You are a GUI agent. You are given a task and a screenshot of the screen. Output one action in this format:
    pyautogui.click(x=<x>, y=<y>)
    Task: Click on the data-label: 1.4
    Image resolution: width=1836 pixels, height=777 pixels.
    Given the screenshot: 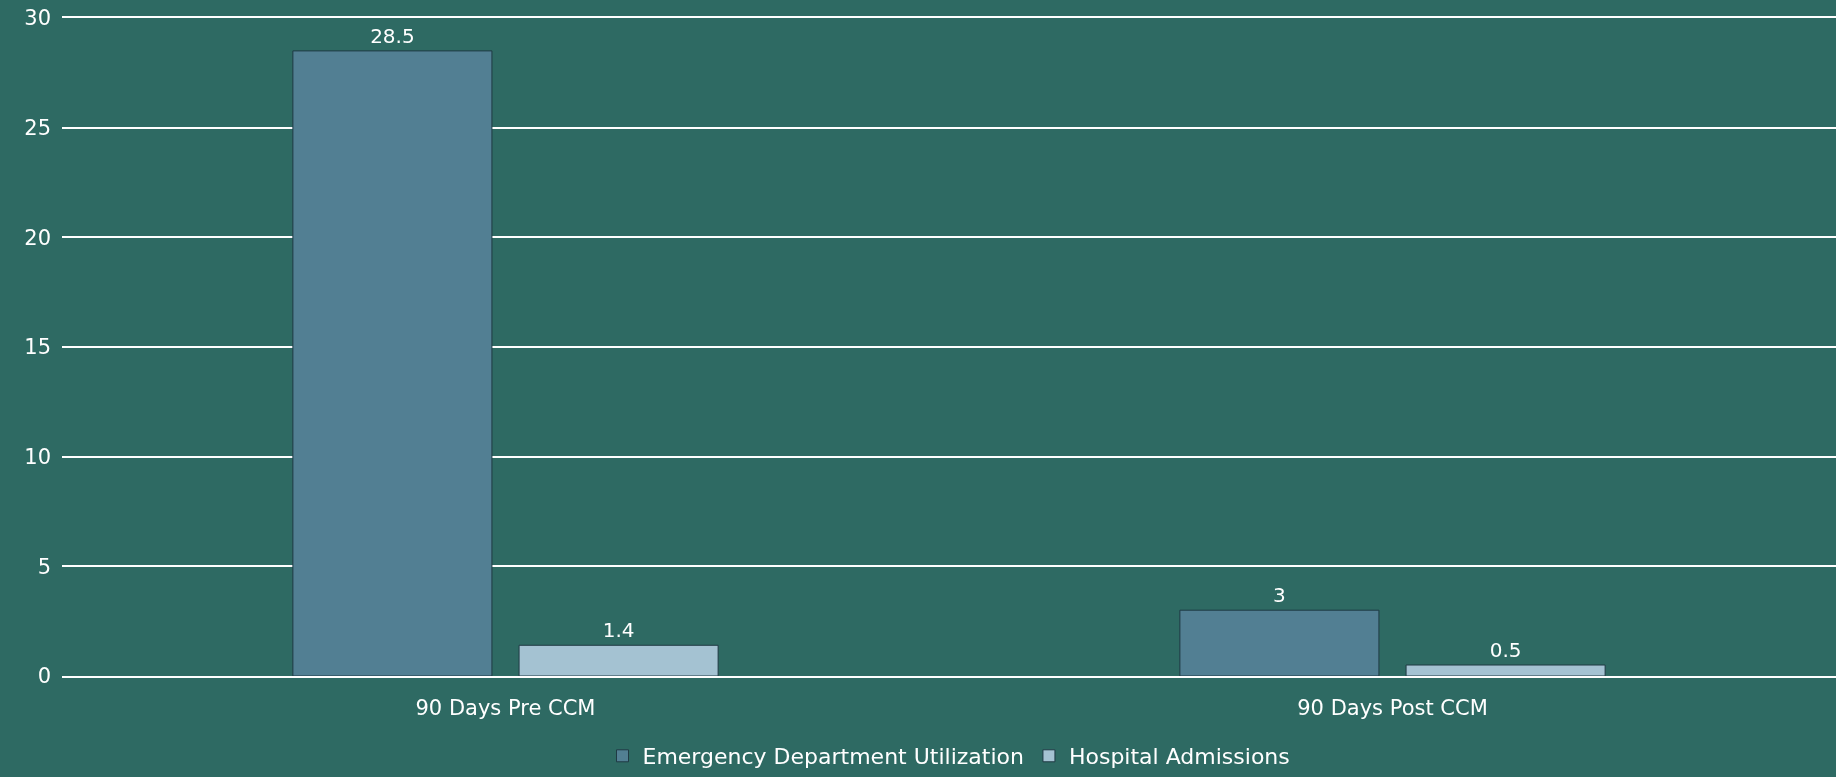 What is the action you would take?
    pyautogui.click(x=618, y=630)
    